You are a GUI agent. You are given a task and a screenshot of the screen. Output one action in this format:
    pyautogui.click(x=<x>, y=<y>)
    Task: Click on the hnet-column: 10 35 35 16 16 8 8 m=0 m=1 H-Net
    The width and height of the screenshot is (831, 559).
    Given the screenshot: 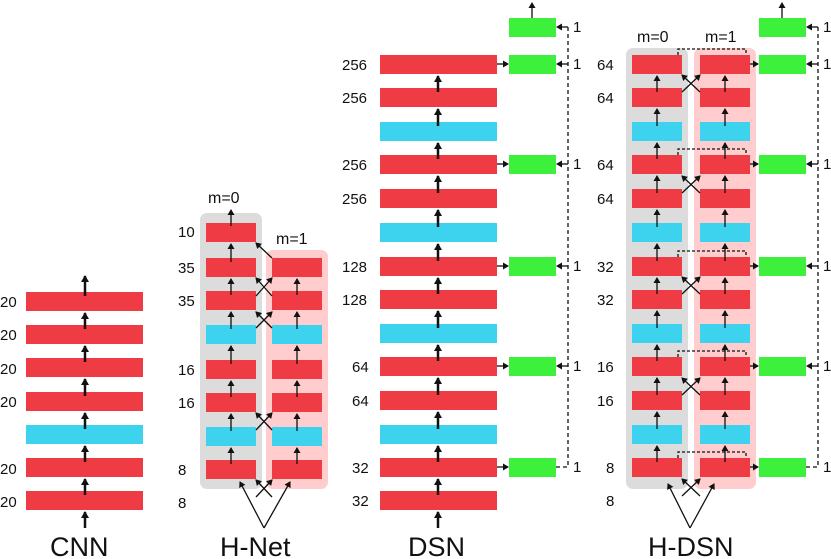 What is the action you would take?
    pyautogui.click(x=253, y=374)
    